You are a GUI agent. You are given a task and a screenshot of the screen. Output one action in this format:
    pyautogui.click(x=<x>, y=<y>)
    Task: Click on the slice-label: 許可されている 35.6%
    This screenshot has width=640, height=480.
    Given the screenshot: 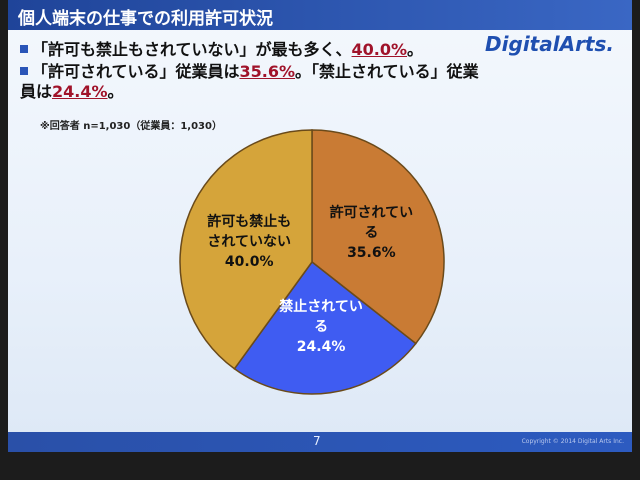 What is the action you would take?
    pyautogui.click(x=371, y=233)
    